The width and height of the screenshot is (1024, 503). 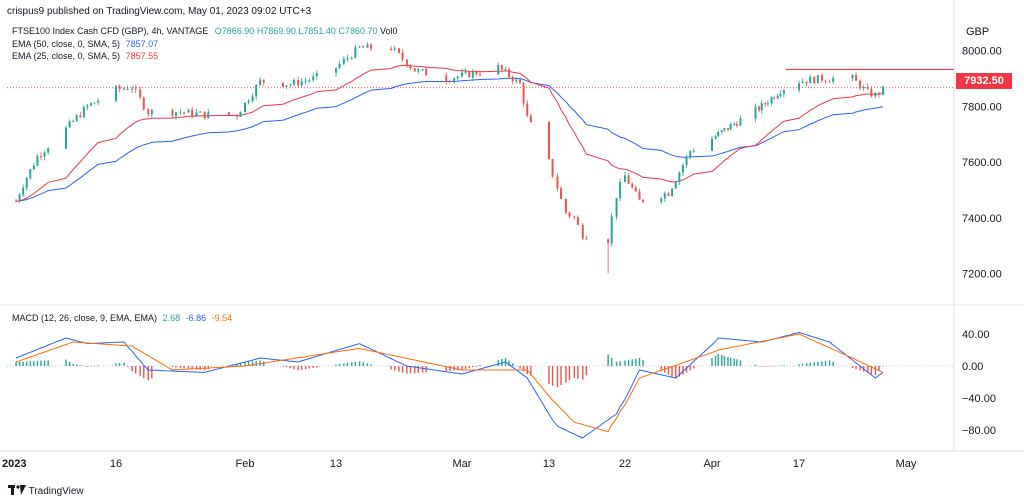 What do you see at coordinates (116, 464) in the screenshot?
I see `time-tick-label: 16` at bounding box center [116, 464].